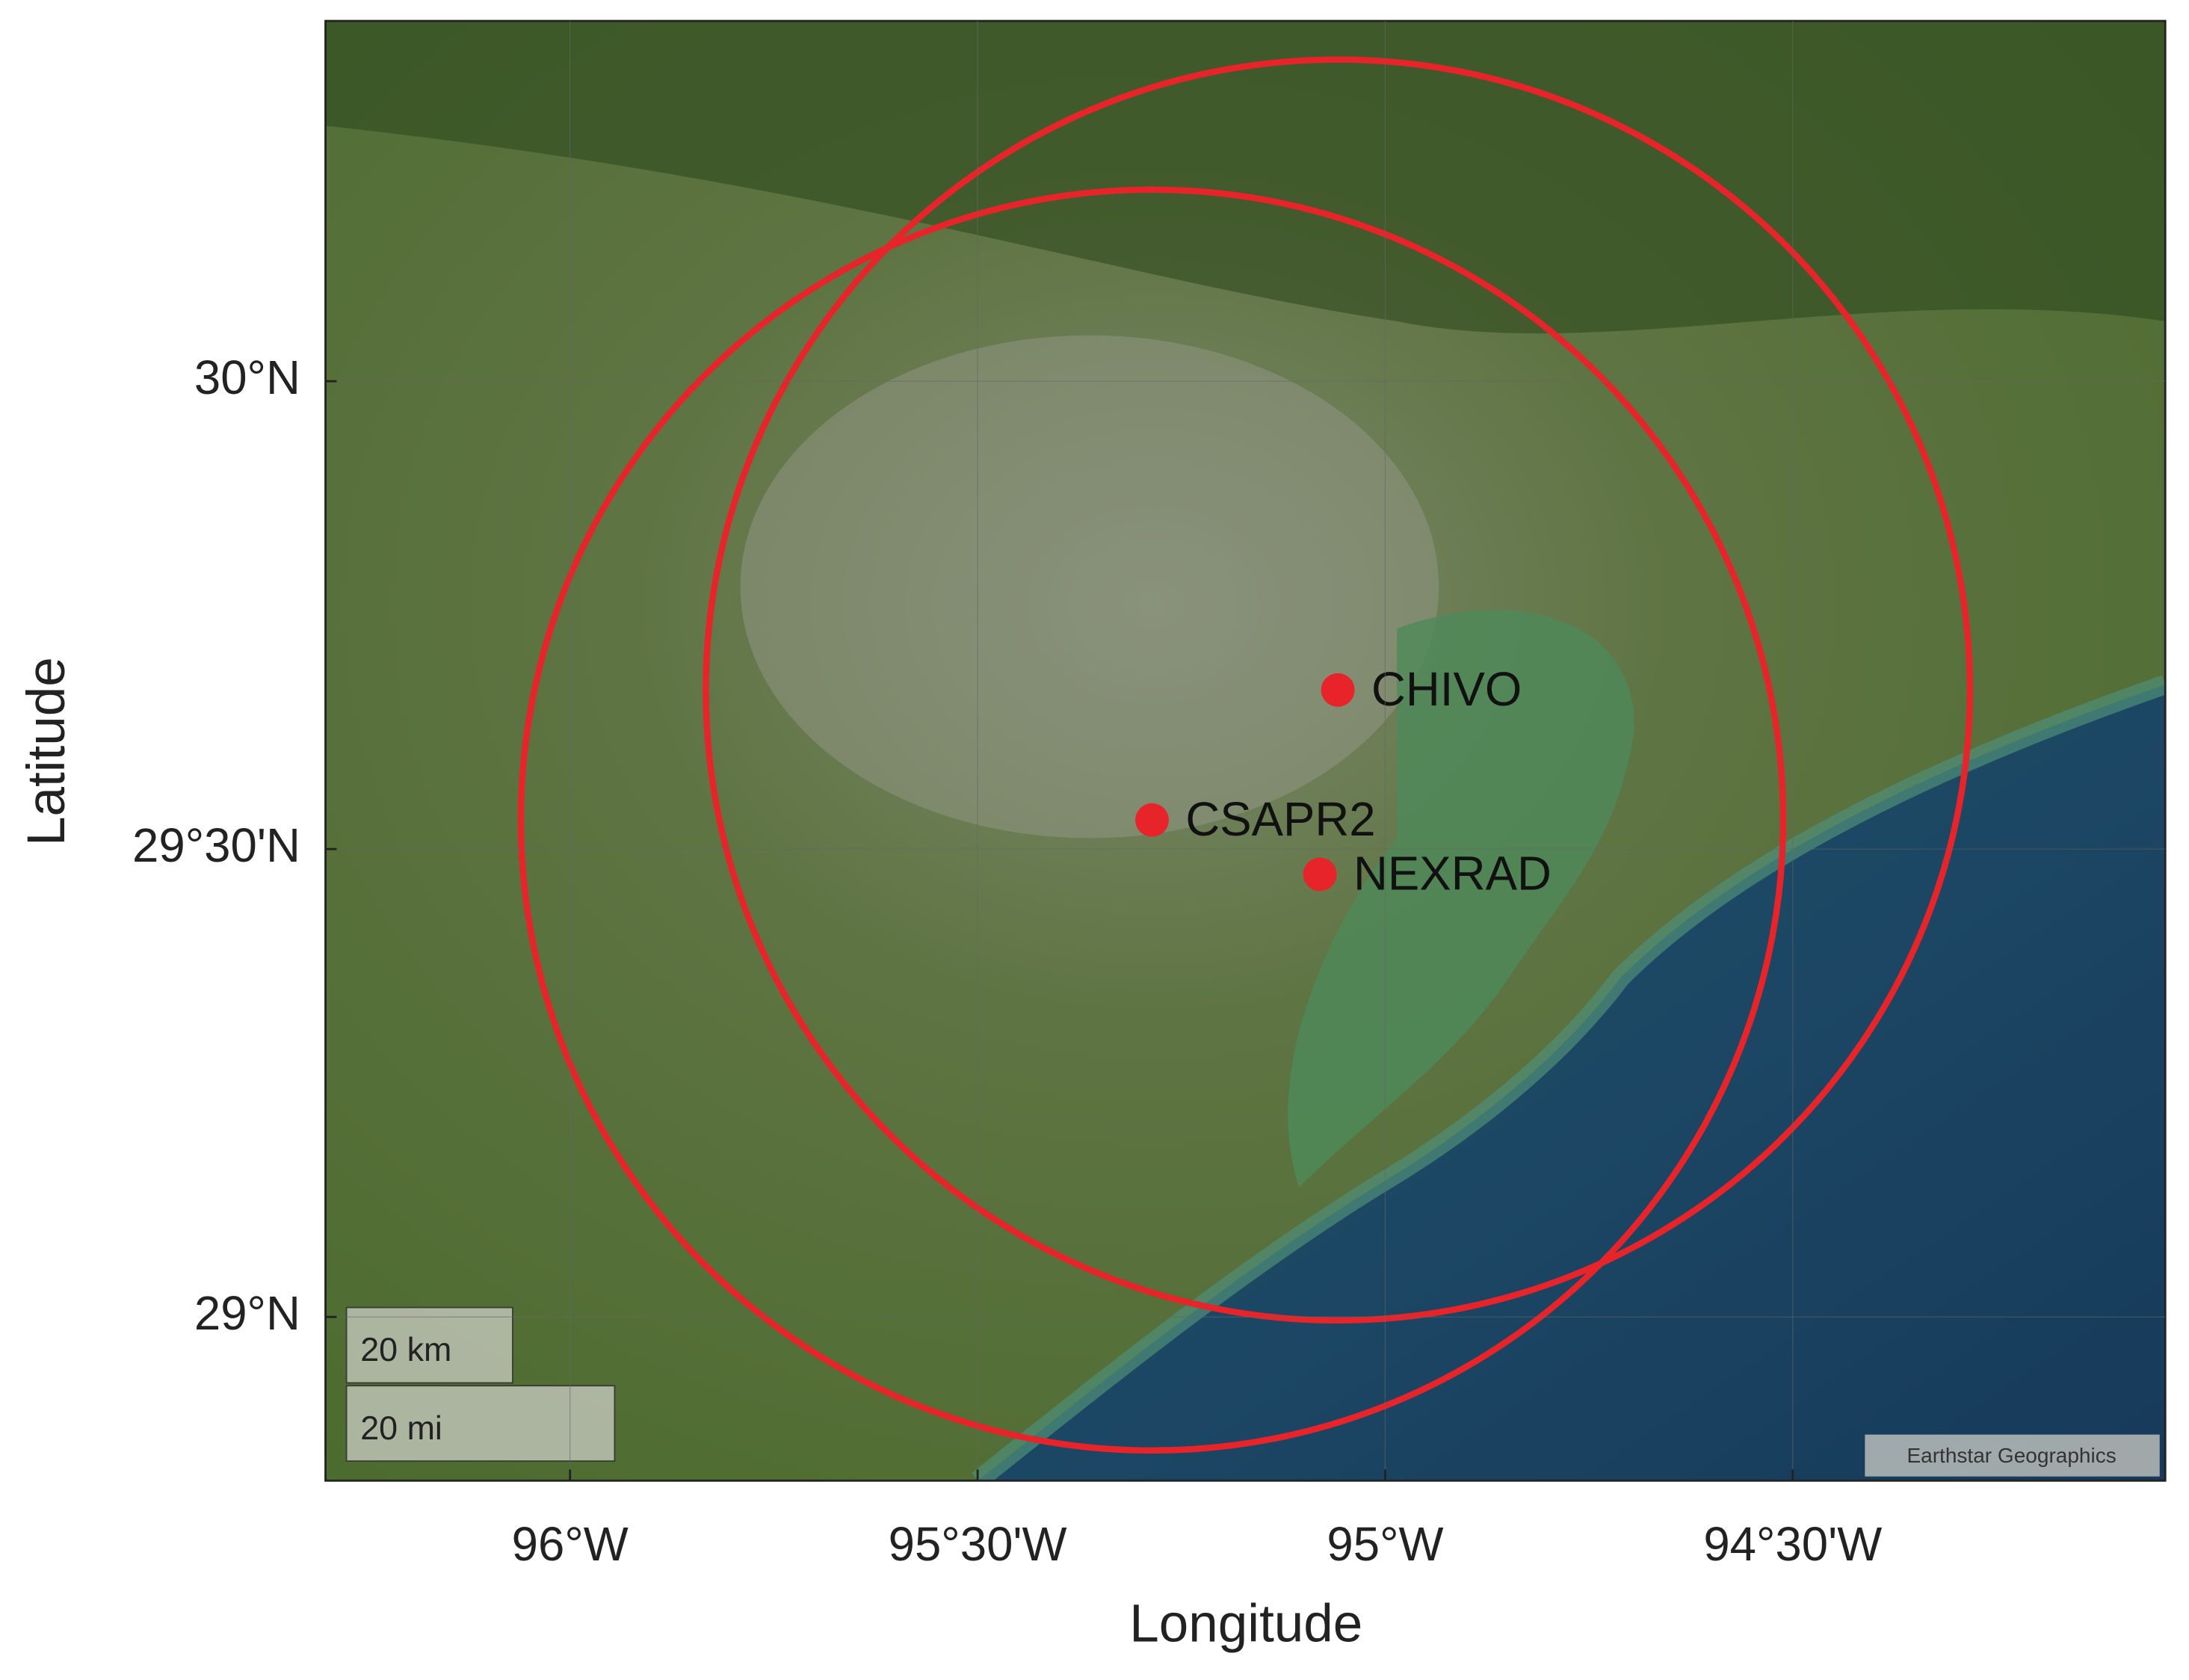  I want to click on site-label: NEXRAD, so click(1452, 874).